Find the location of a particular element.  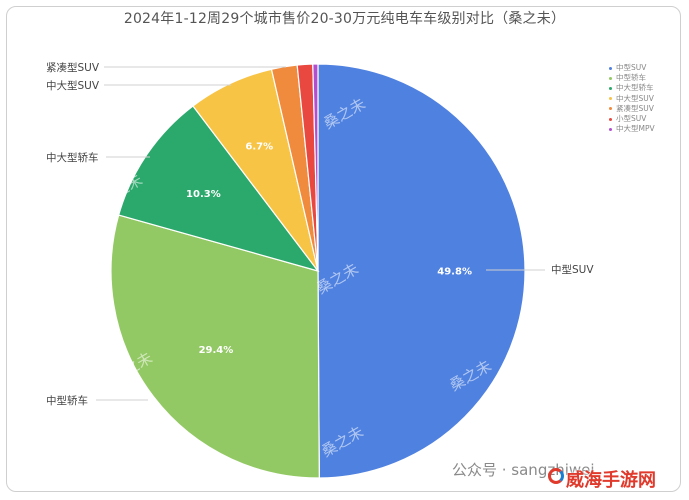

legend-label-3: 中大型SUV is located at coordinates (635, 98).